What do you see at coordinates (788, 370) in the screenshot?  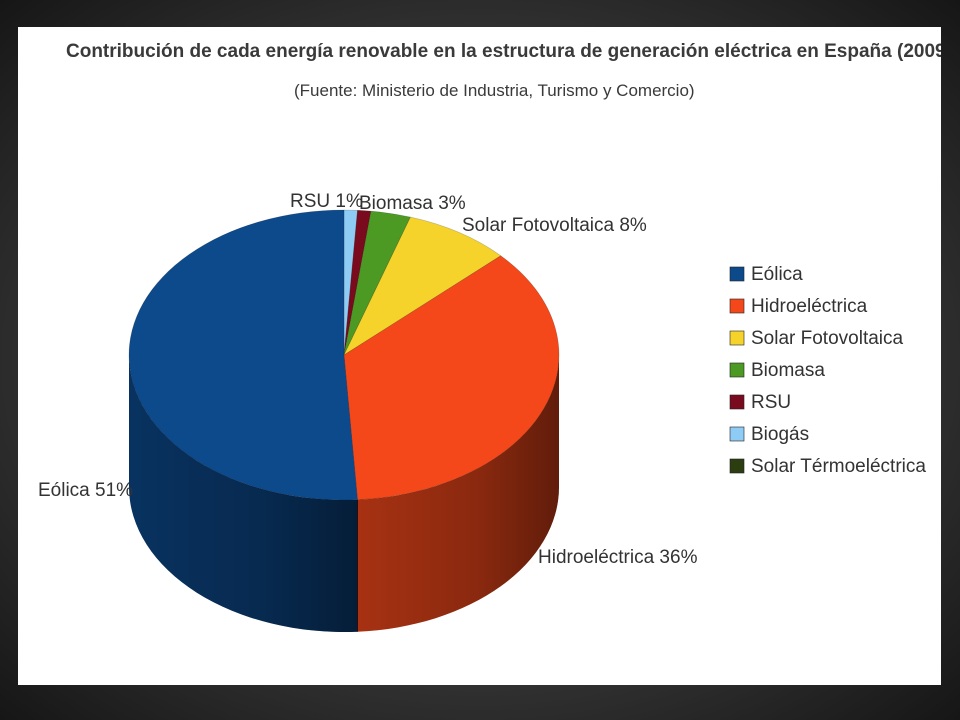 I see `legend-label-biomasa: Biomasa` at bounding box center [788, 370].